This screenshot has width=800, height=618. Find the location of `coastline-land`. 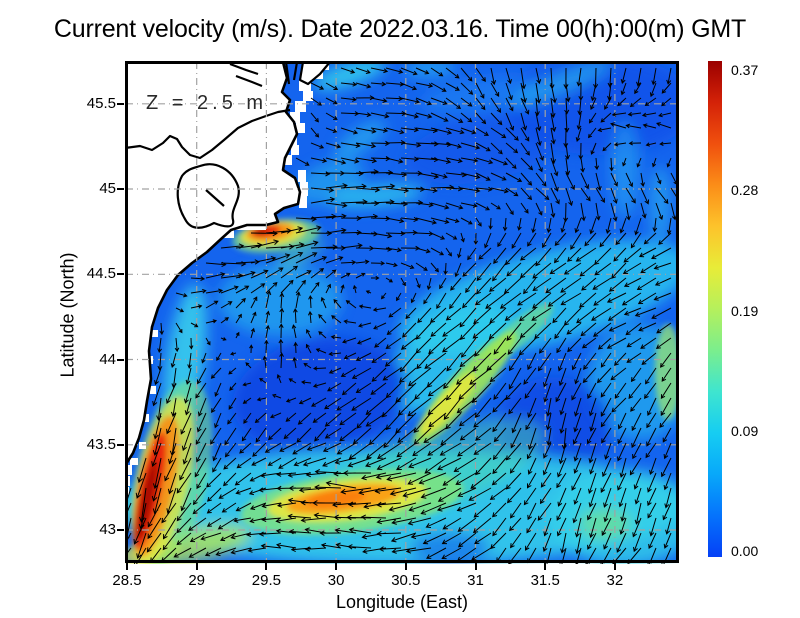

coastline-land is located at coordinates (213, 266).